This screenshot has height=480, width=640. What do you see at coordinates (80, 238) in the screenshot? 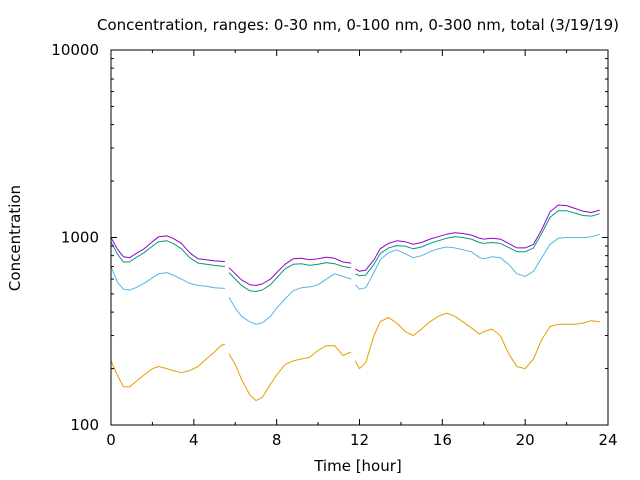
I see `y-tick-label: 1000` at bounding box center [80, 238].